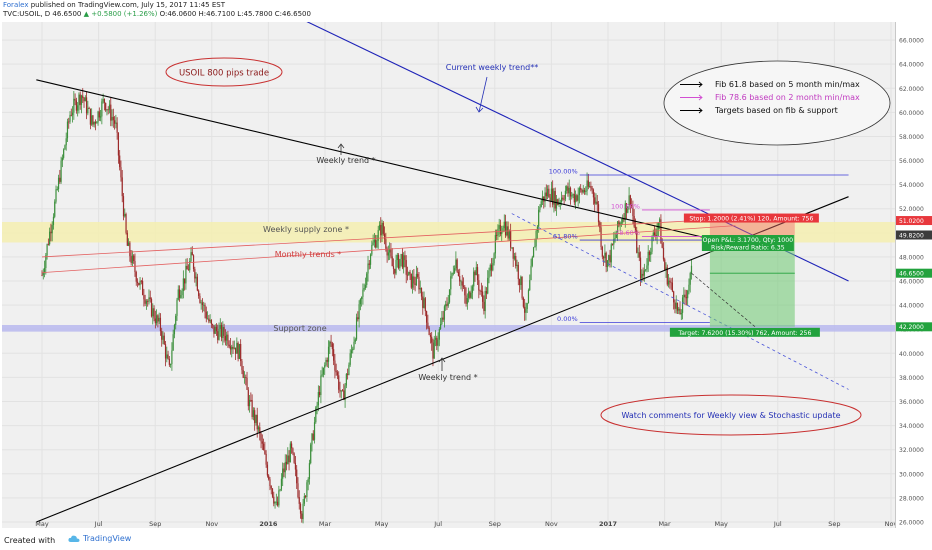 Image resolution: width=932 pixels, height=550 pixels. Describe the element at coordinates (911, 235) in the screenshot. I see `price-marker-label: 49.8200` at that location.